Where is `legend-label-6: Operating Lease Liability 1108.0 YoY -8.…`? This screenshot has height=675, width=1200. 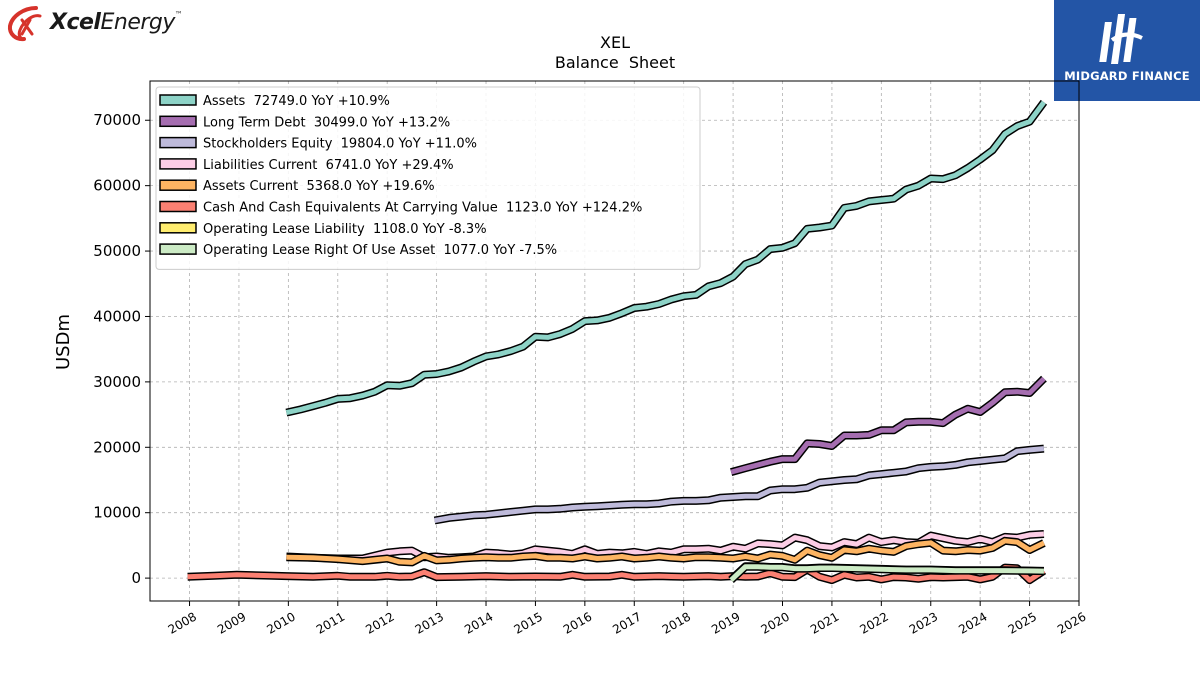 legend-label-6: Operating Lease Liability 1108.0 YoY -8.… is located at coordinates (345, 229).